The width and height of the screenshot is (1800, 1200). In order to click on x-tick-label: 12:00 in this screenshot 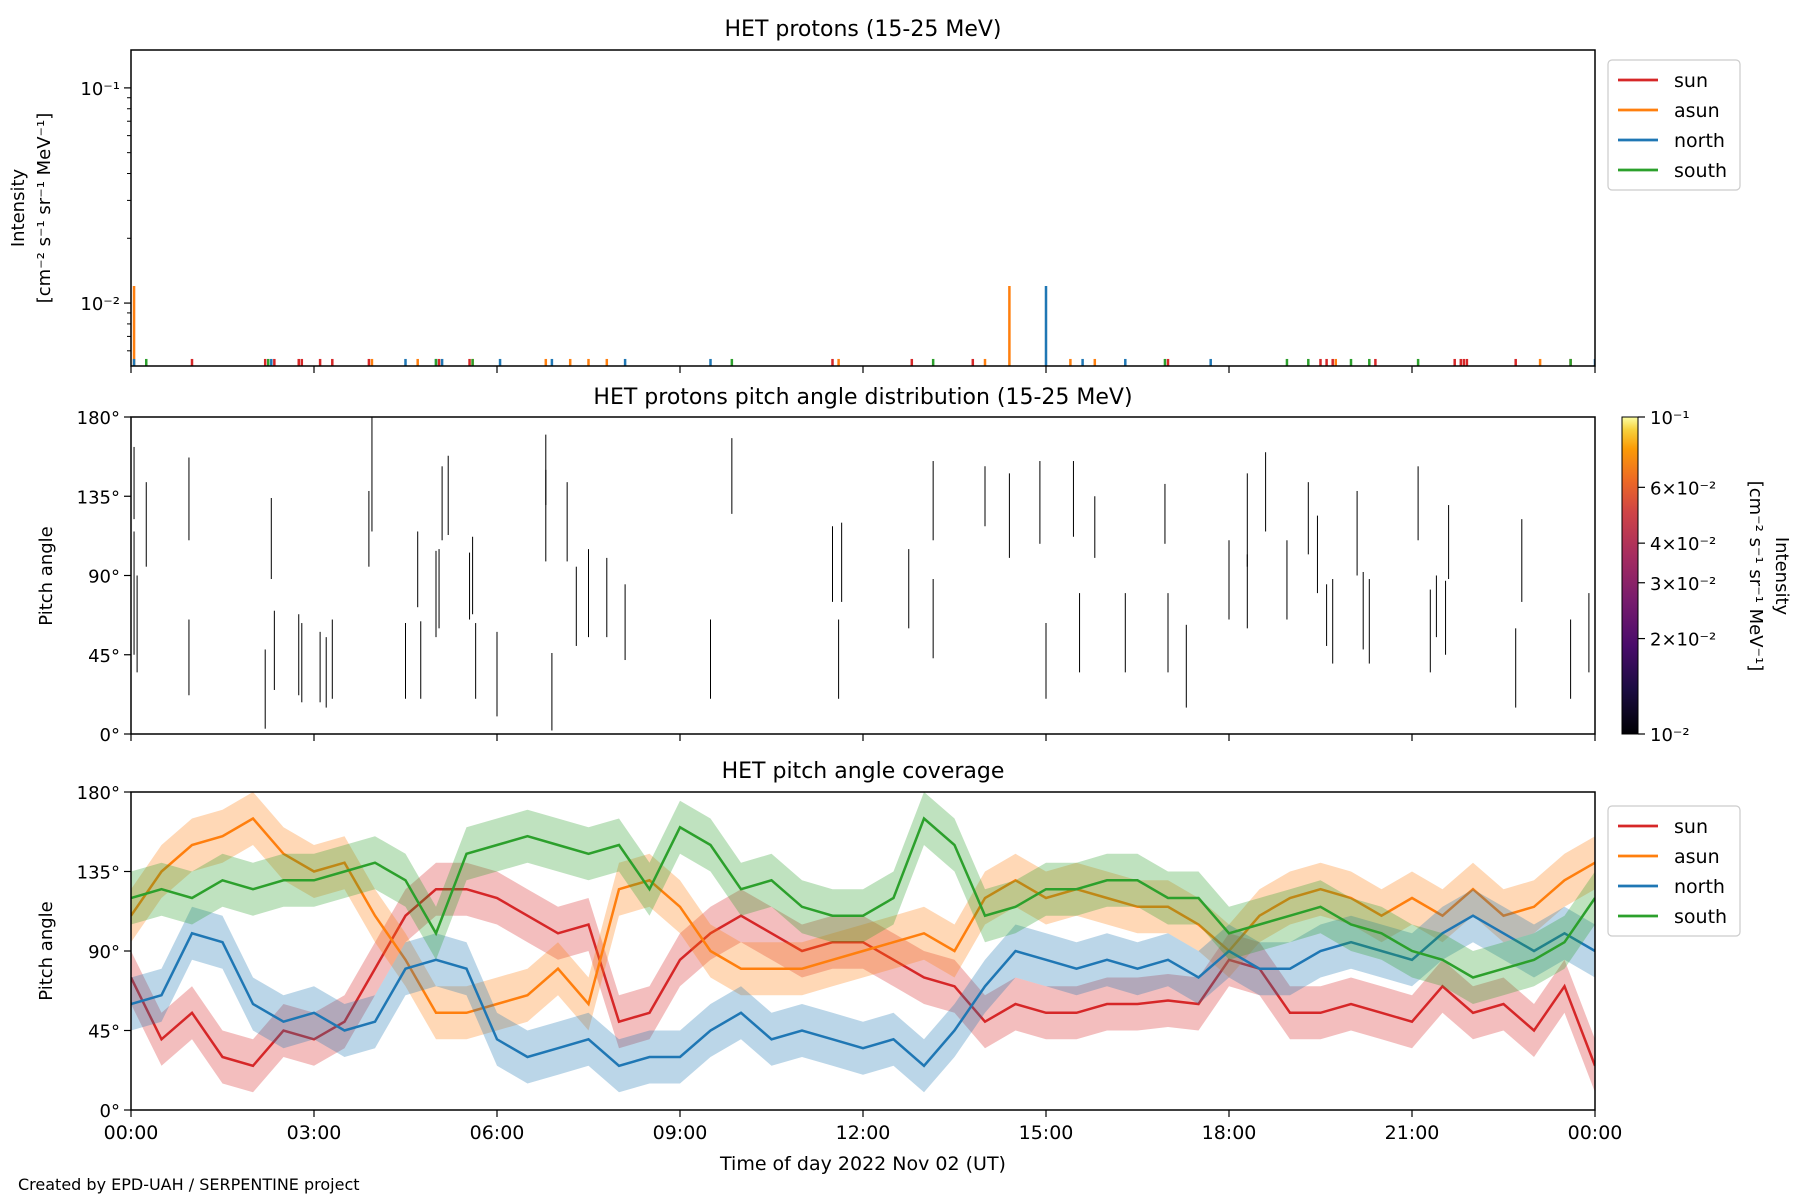, I will do `click(863, 1133)`.